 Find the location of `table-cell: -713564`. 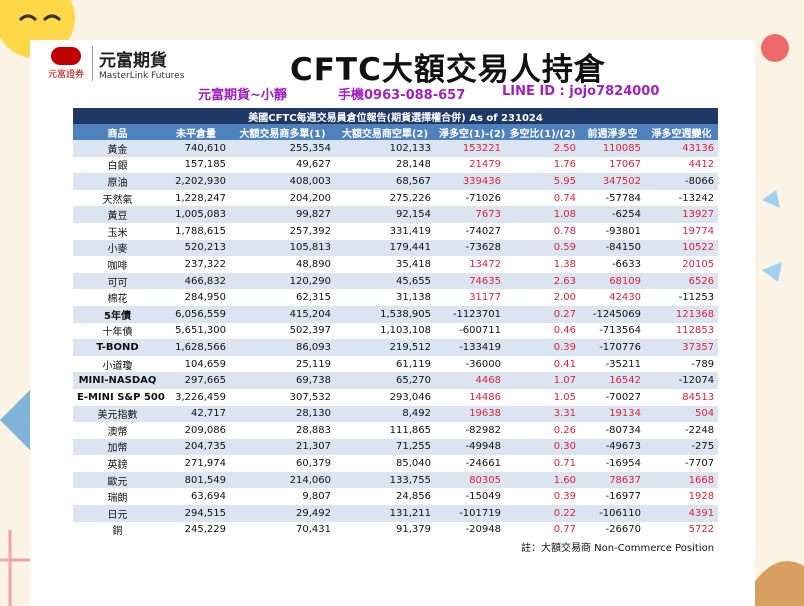

table-cell: -713564 is located at coordinates (620, 331).